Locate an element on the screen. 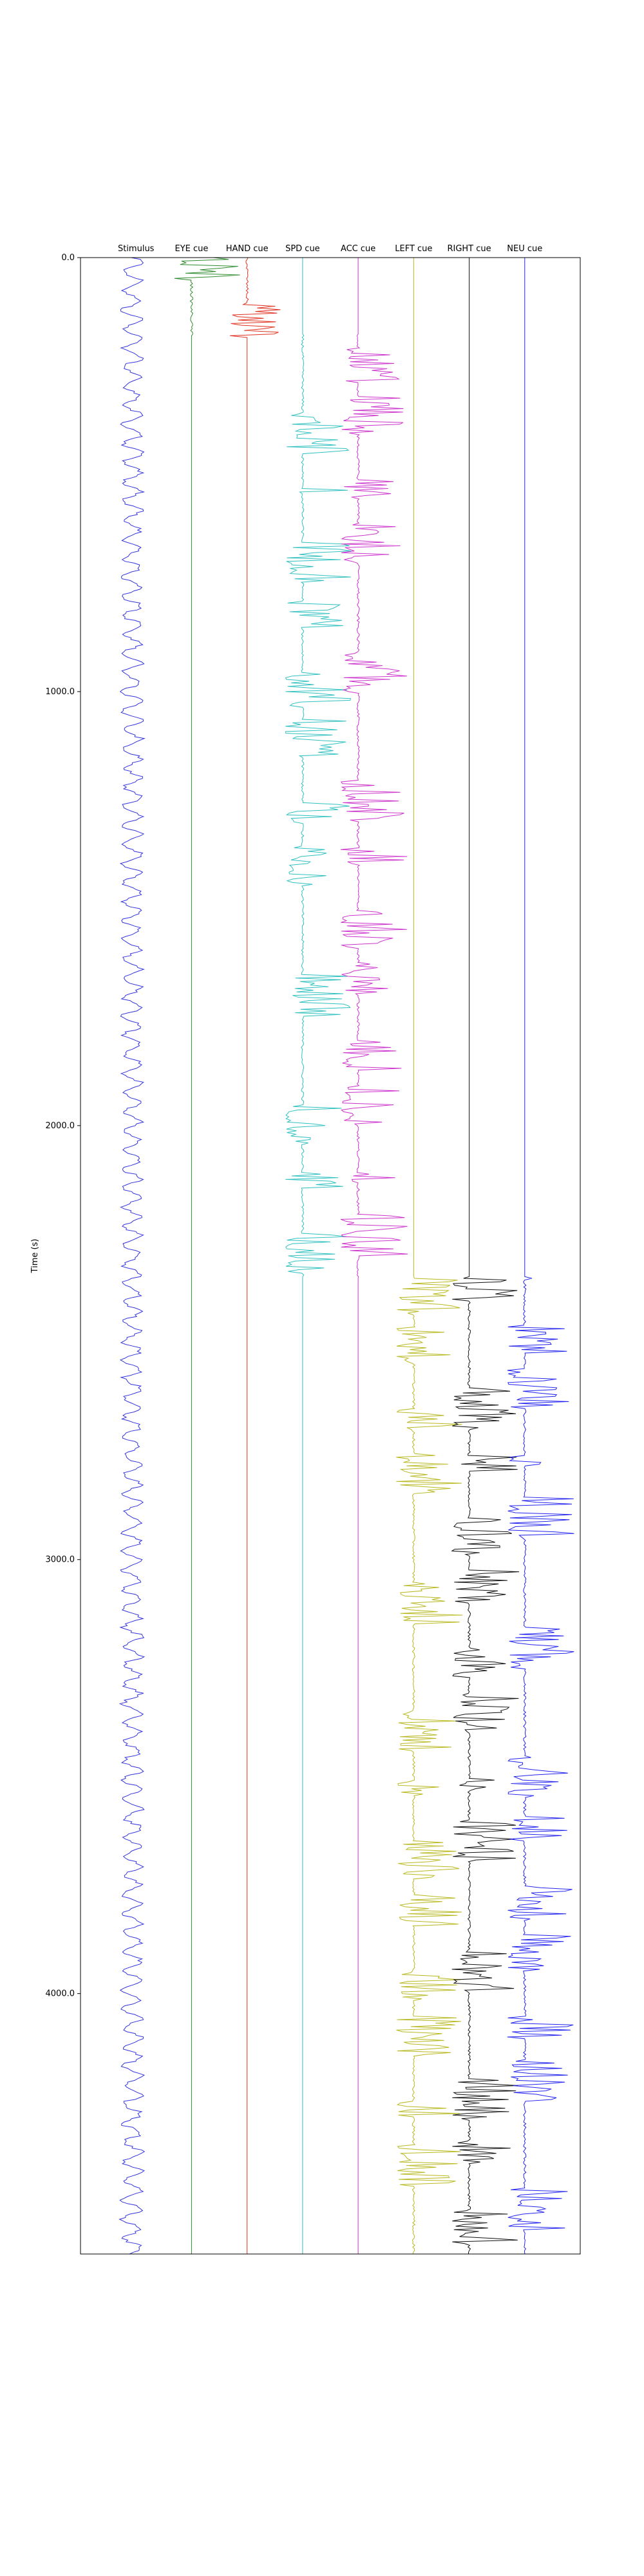 The height and width of the screenshot is (2576, 644). column-label-eye-cue: EYE cue is located at coordinates (191, 249).